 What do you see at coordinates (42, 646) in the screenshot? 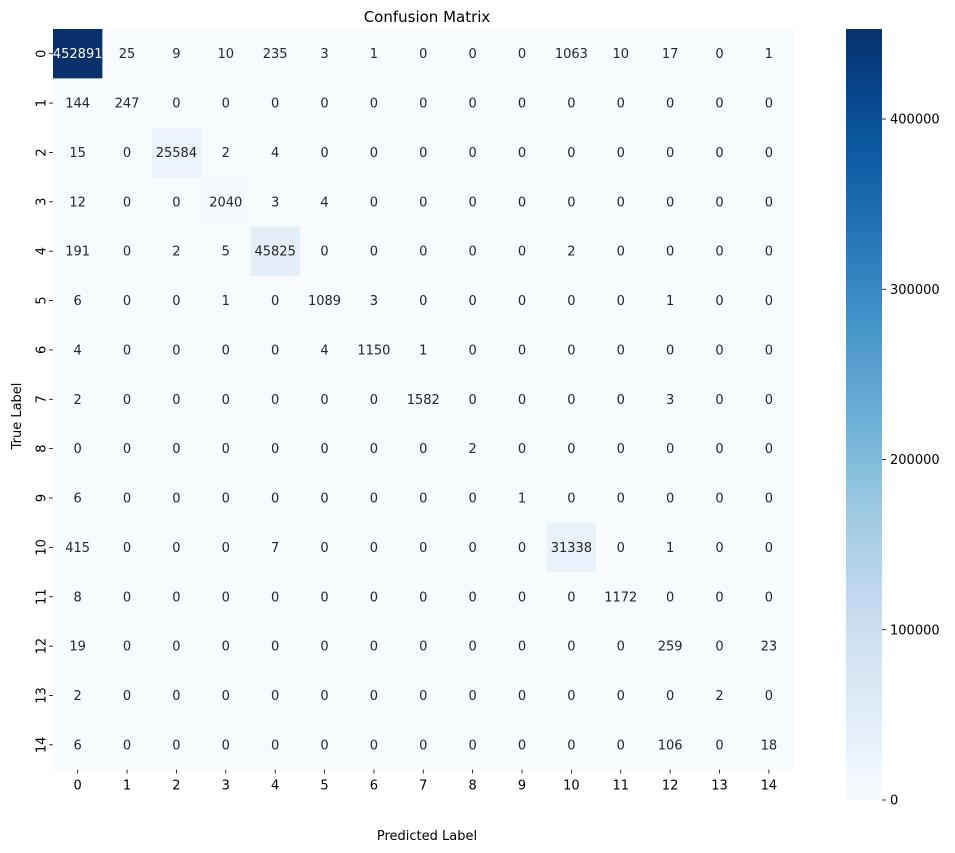
I see `y-tick-label: 12` at bounding box center [42, 646].